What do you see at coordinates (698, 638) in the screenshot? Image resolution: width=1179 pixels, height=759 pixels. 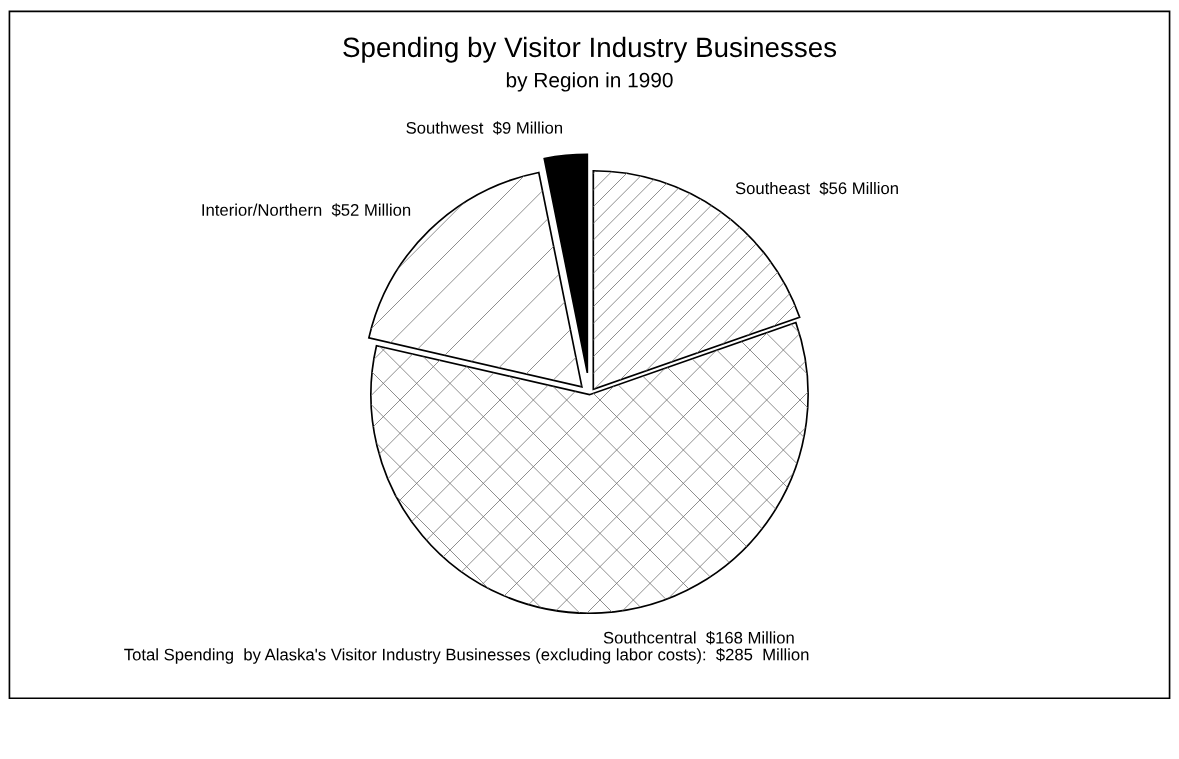 I see `slice-label: Southcentral $168 Million` at bounding box center [698, 638].